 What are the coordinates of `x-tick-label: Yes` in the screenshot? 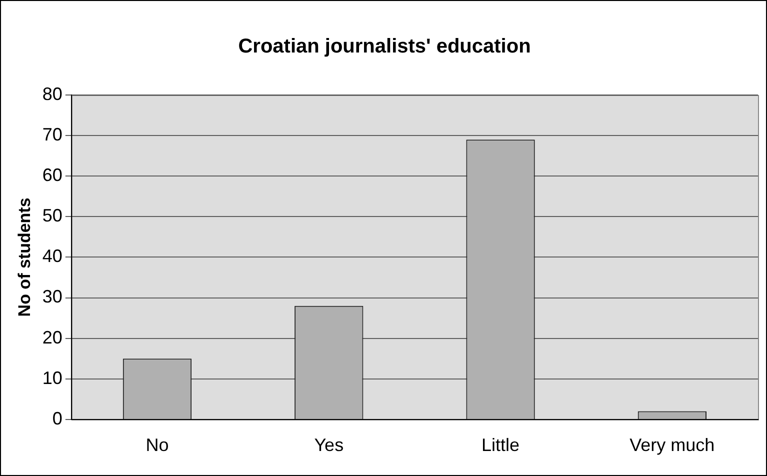 It's located at (329, 445).